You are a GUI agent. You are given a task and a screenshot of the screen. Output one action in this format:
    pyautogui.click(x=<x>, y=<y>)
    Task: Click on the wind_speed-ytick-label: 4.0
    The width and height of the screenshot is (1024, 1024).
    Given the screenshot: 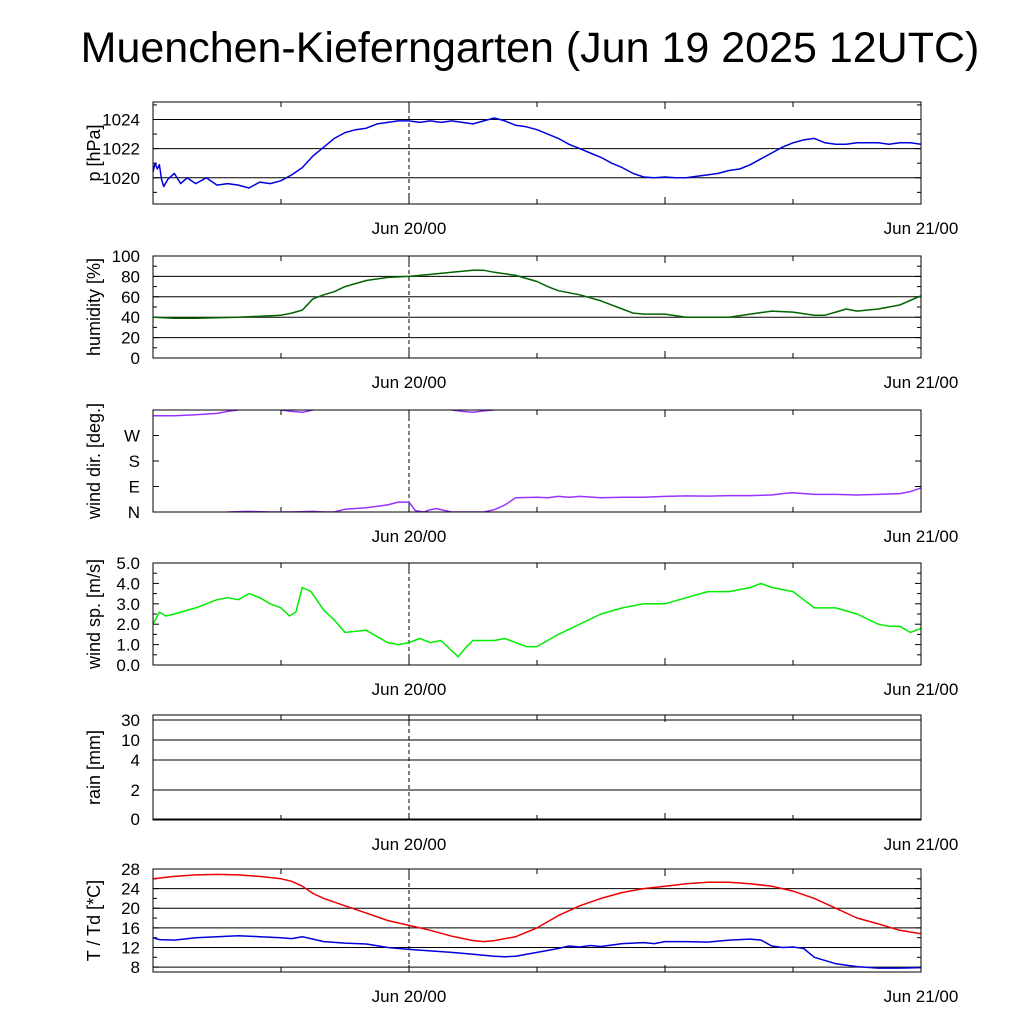 What is the action you would take?
    pyautogui.click(x=128, y=583)
    